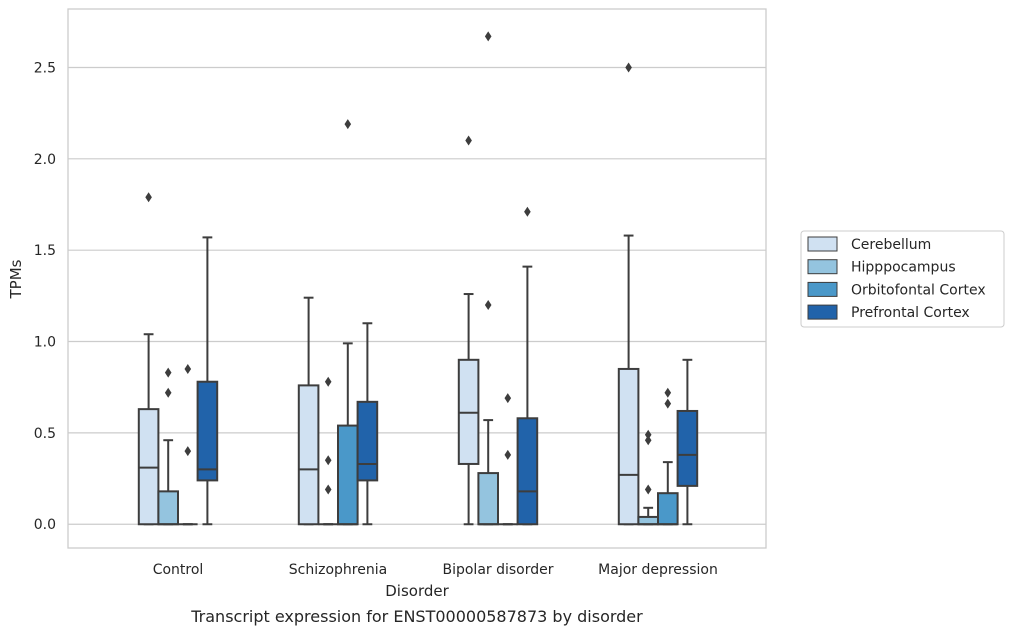 This screenshot has height=634, width=1014. What do you see at coordinates (16, 279) in the screenshot?
I see `y-axis-label: TPMs` at bounding box center [16, 279].